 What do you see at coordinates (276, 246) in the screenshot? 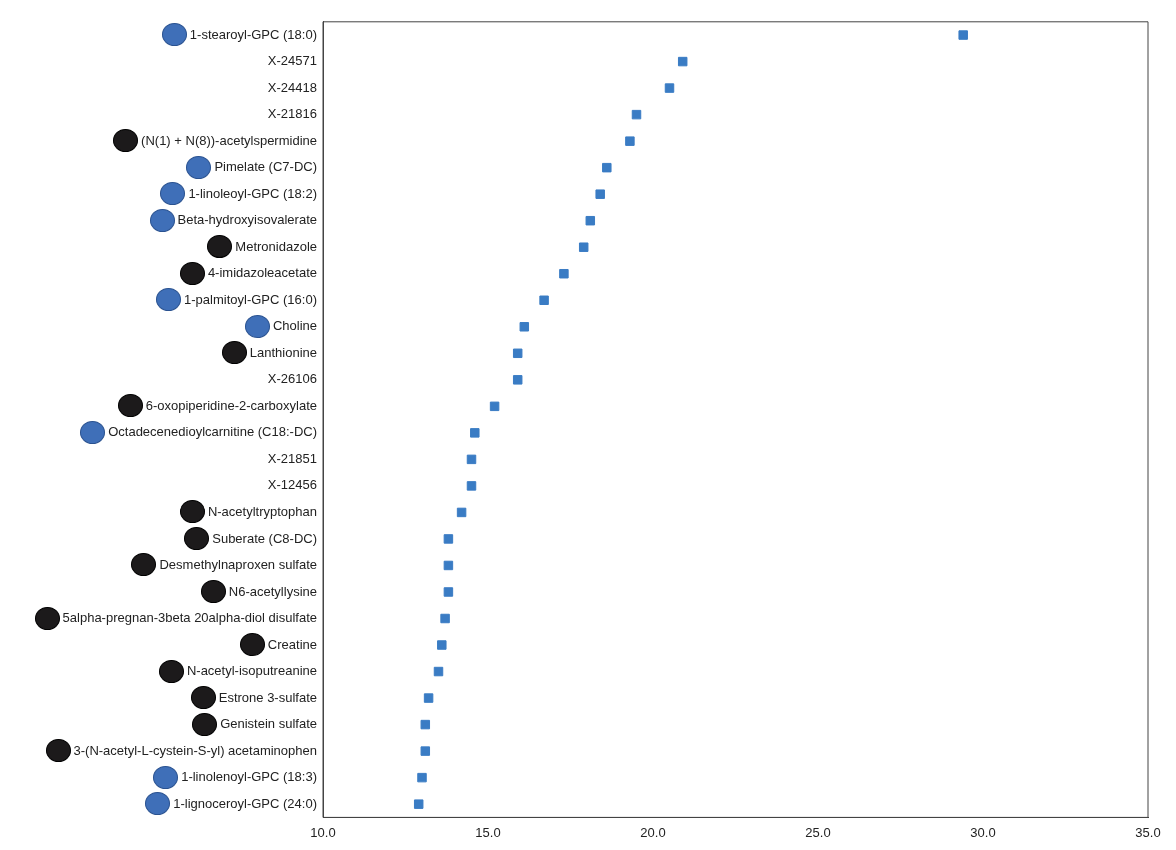
I see `y-tick-label: Metronidazole` at bounding box center [276, 246].